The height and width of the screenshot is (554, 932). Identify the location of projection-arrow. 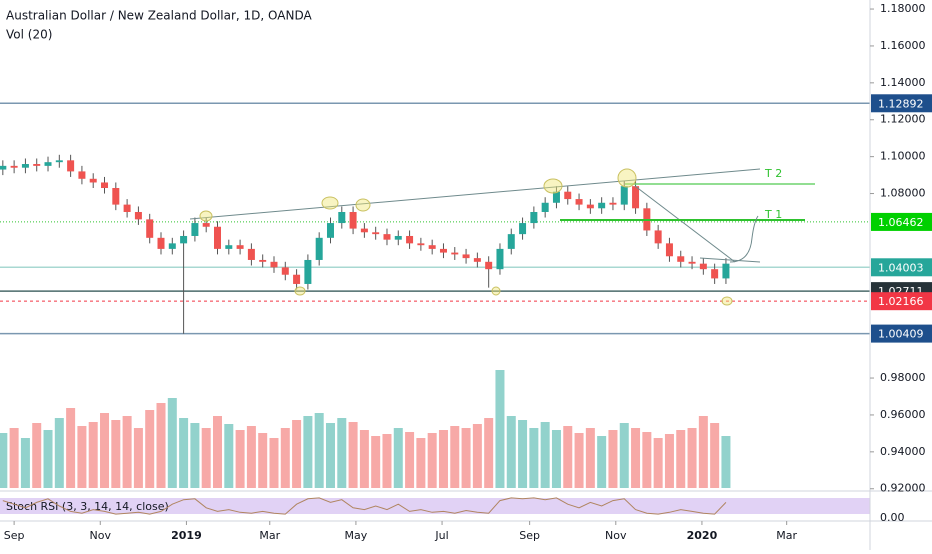
(744, 239).